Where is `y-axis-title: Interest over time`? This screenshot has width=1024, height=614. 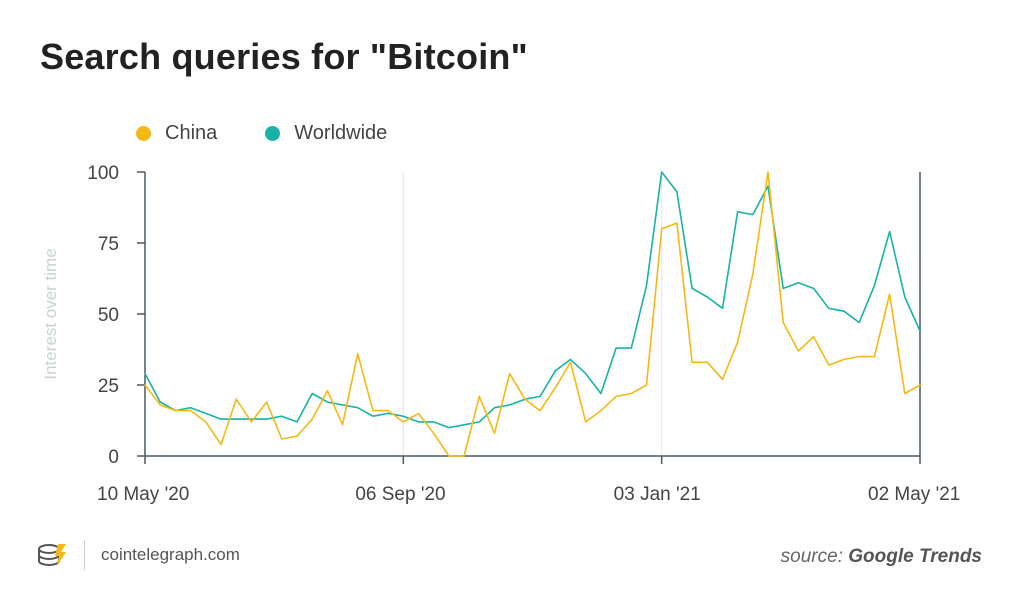 y-axis-title: Interest over time is located at coordinates (50, 313).